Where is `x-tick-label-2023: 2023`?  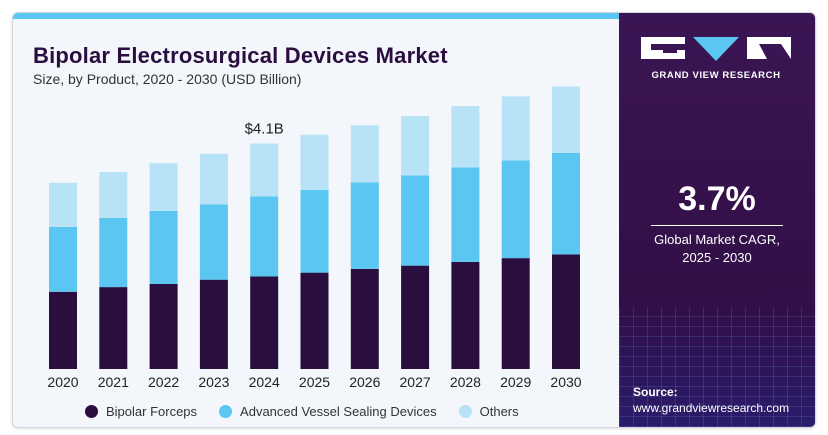 x-tick-label-2023: 2023 is located at coordinates (213, 382).